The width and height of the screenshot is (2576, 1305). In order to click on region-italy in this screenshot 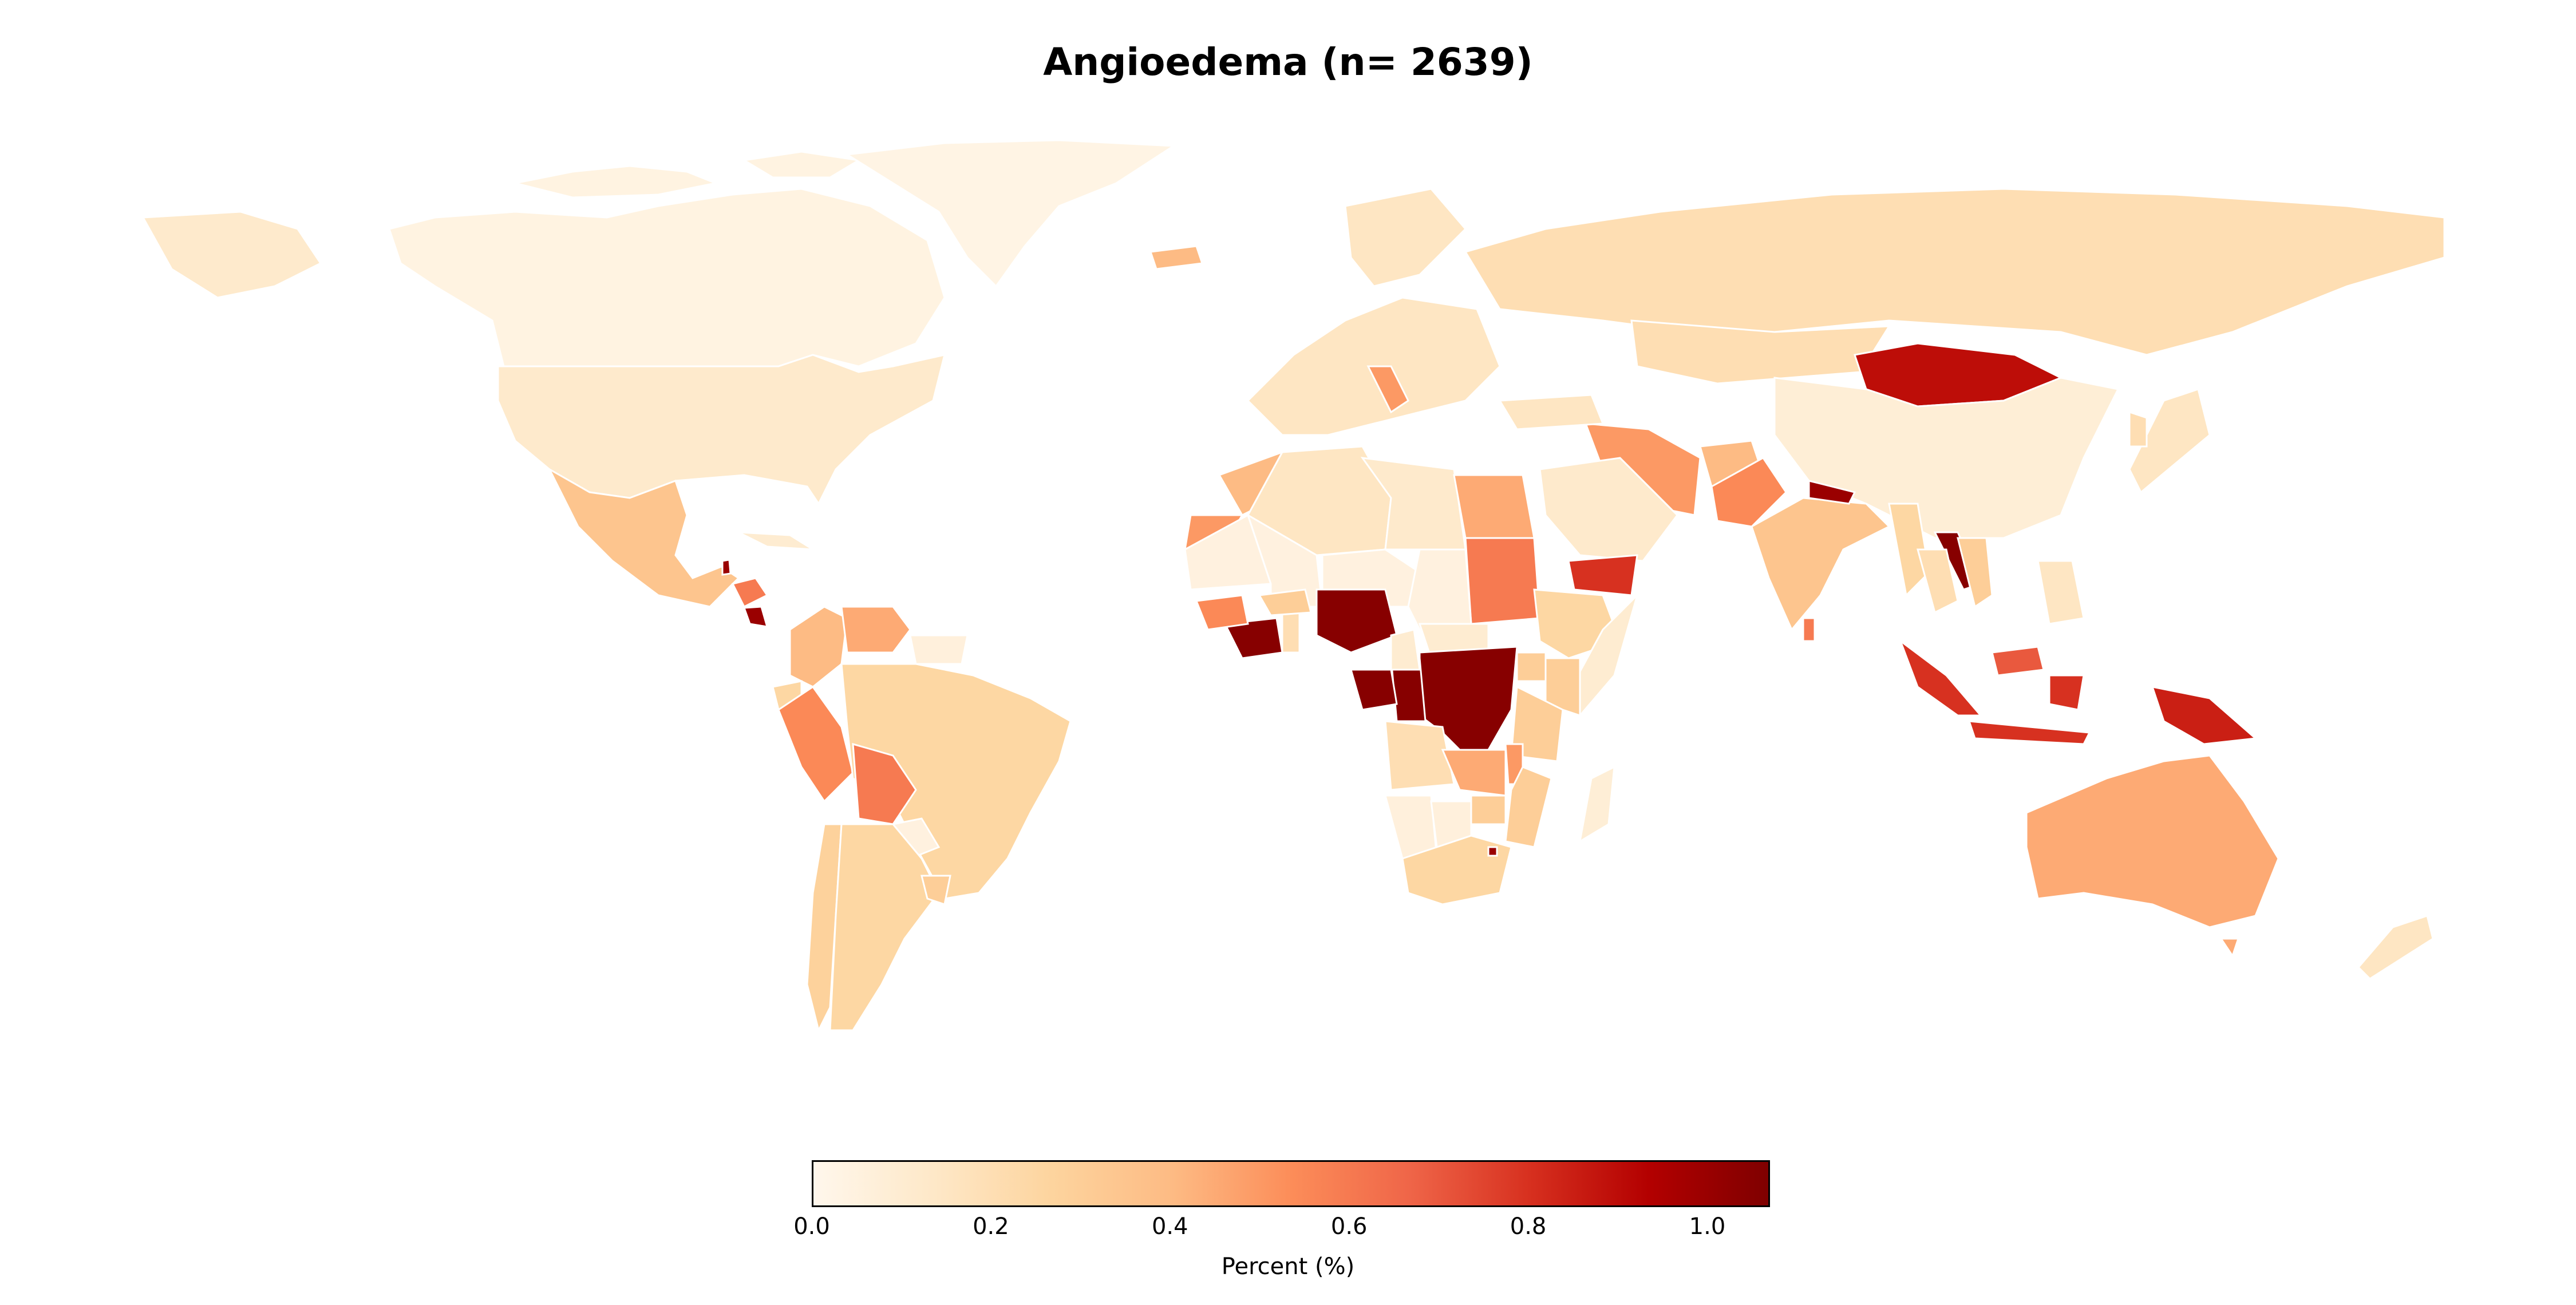, I will do `click(1387, 389)`.